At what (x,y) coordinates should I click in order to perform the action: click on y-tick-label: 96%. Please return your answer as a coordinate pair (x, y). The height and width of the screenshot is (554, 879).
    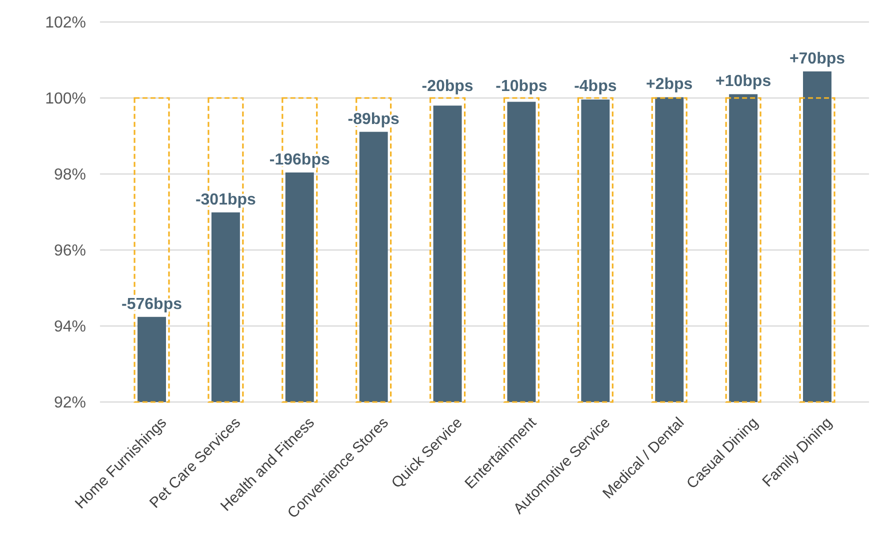
    Looking at the image, I should click on (70, 251).